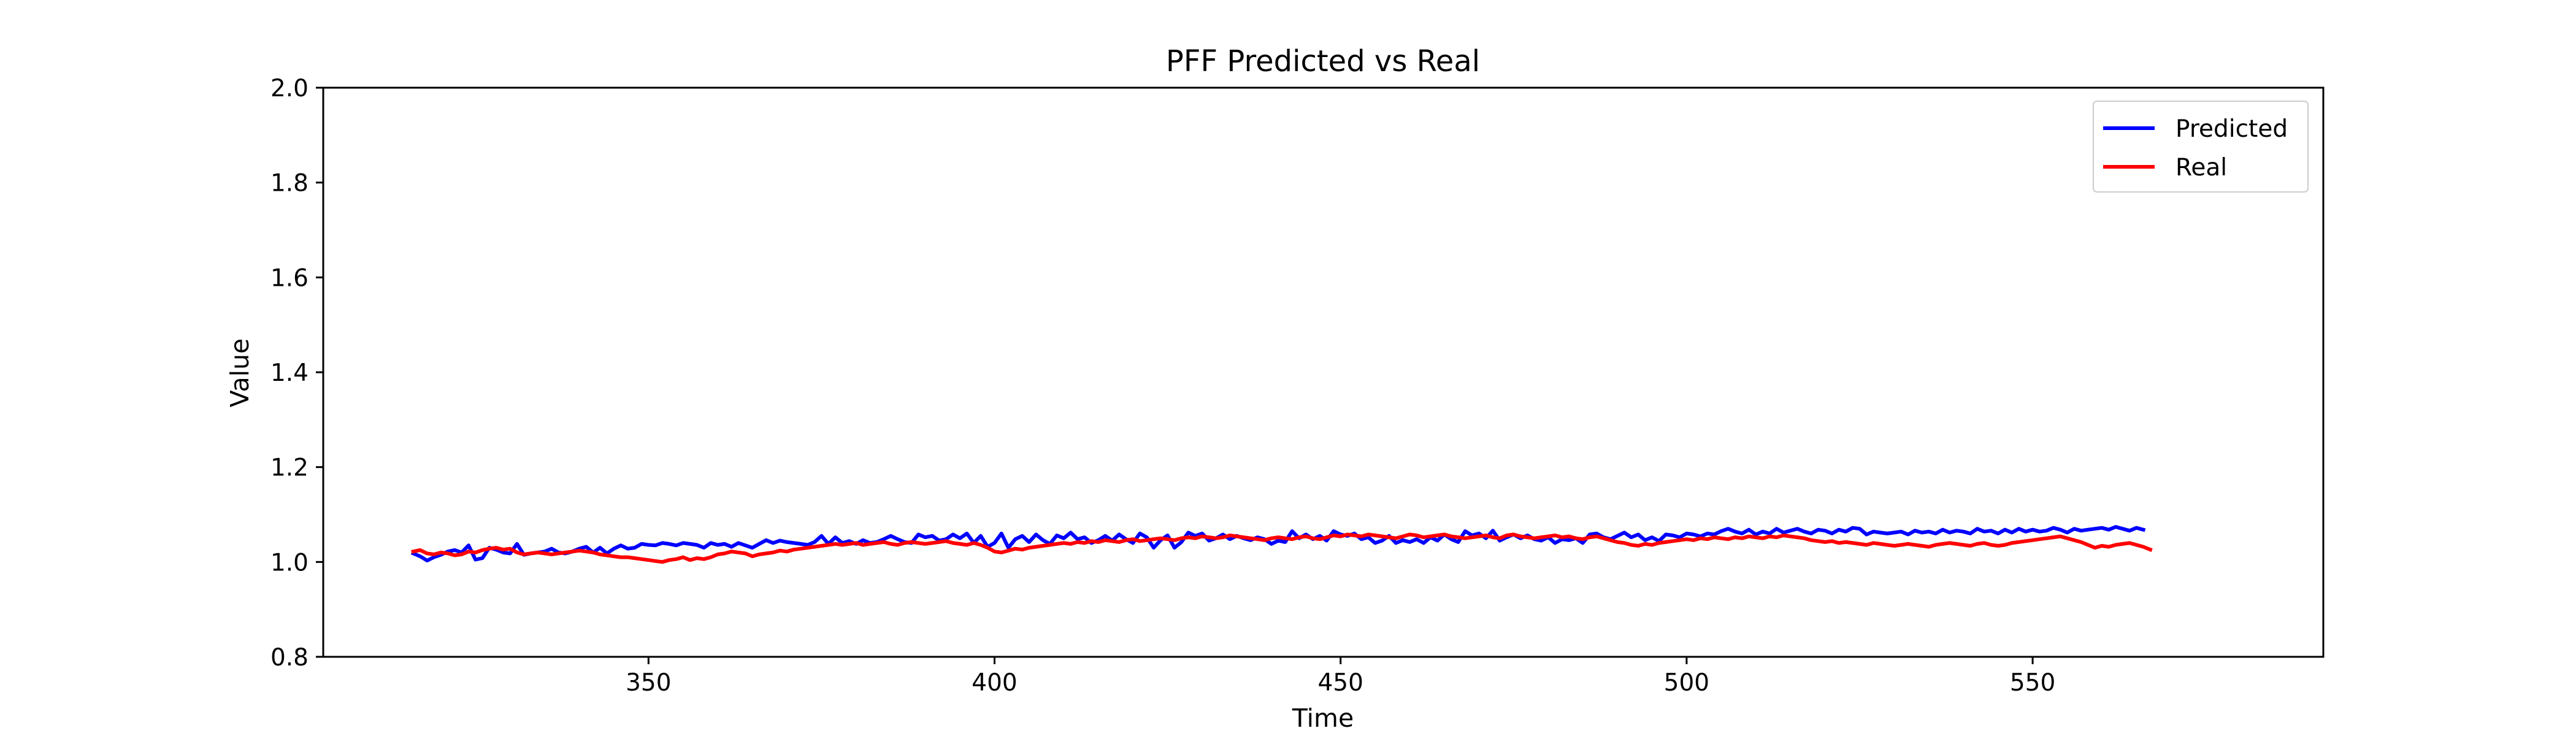 The image size is (2576, 739). I want to click on y-axis-label: Value, so click(240, 374).